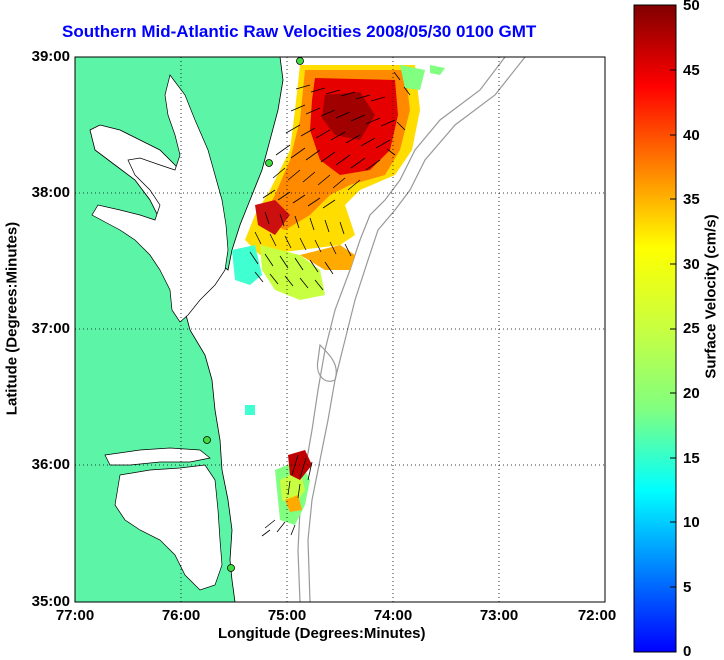  What do you see at coordinates (168, 527) in the screenshot?
I see `pamlico-sound` at bounding box center [168, 527].